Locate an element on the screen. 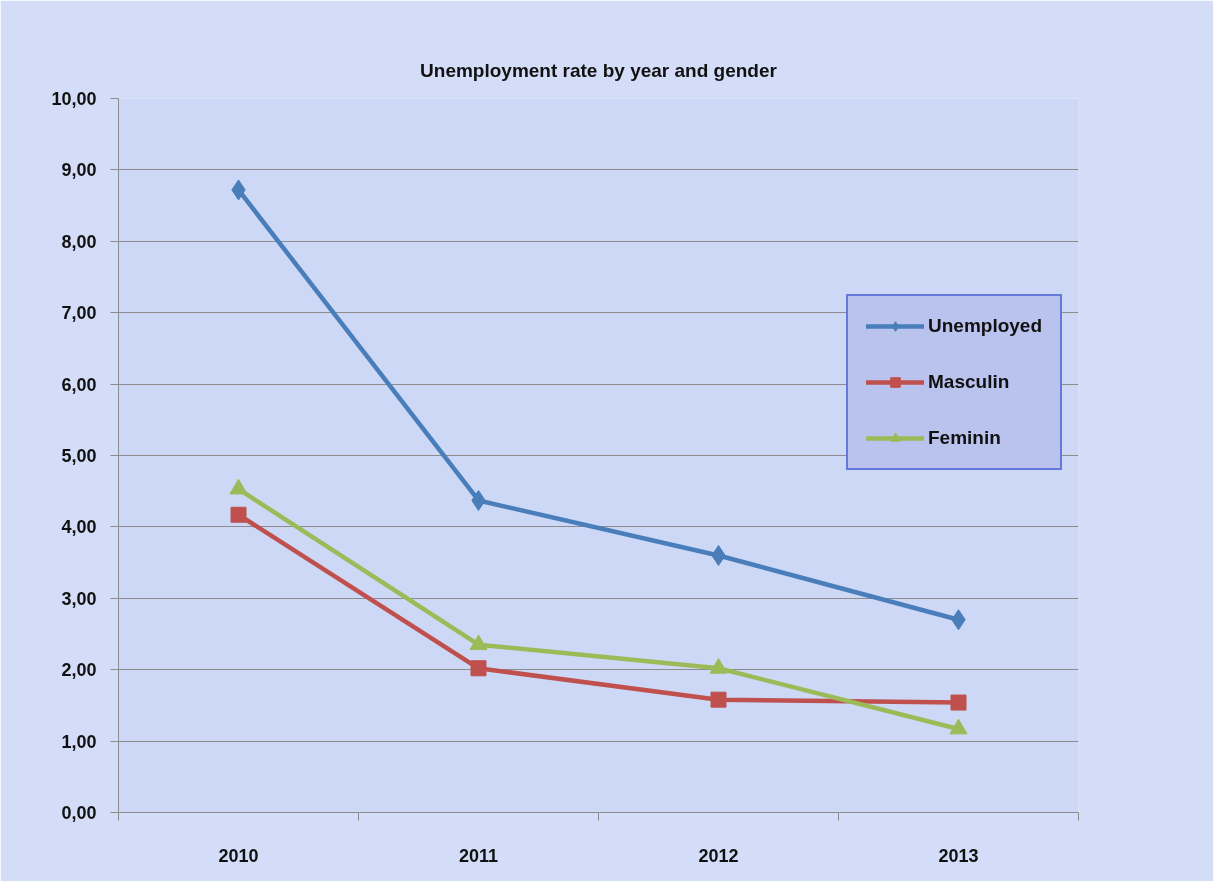 The image size is (1213, 881). y-tick-label: 2,00 is located at coordinates (79, 670).